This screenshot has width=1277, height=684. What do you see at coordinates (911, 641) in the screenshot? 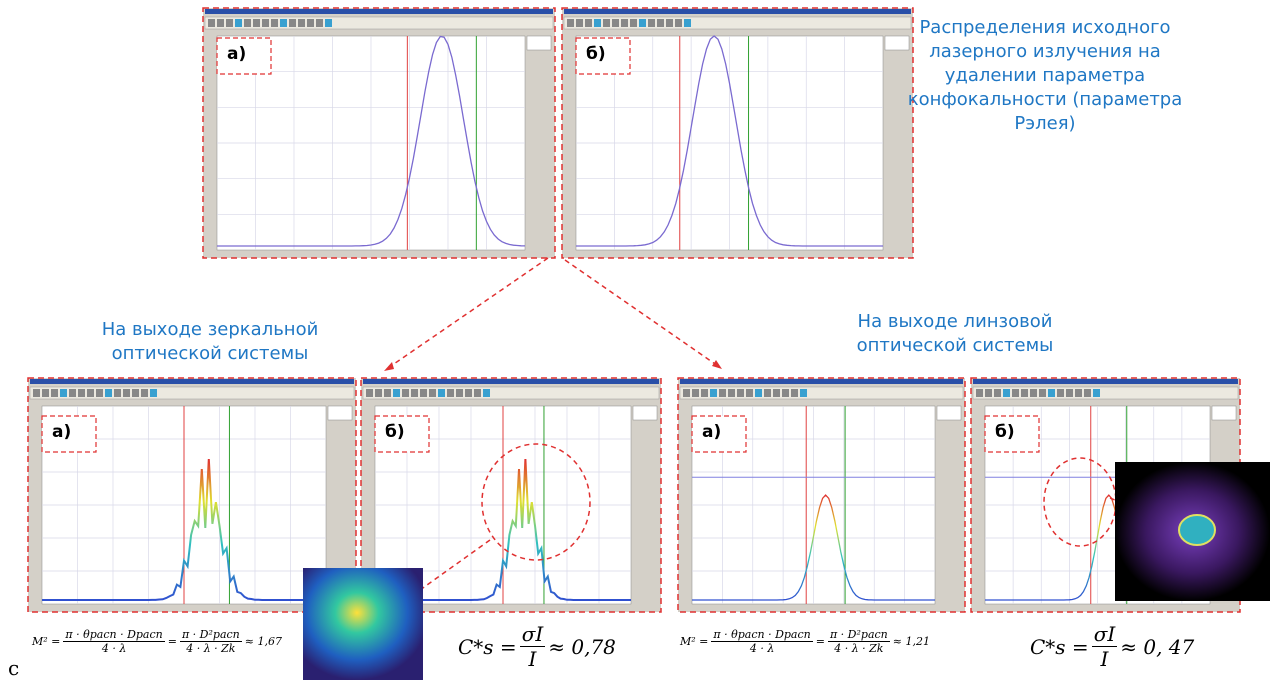
I see `formula-result: ≈ 1,21` at bounding box center [911, 641].